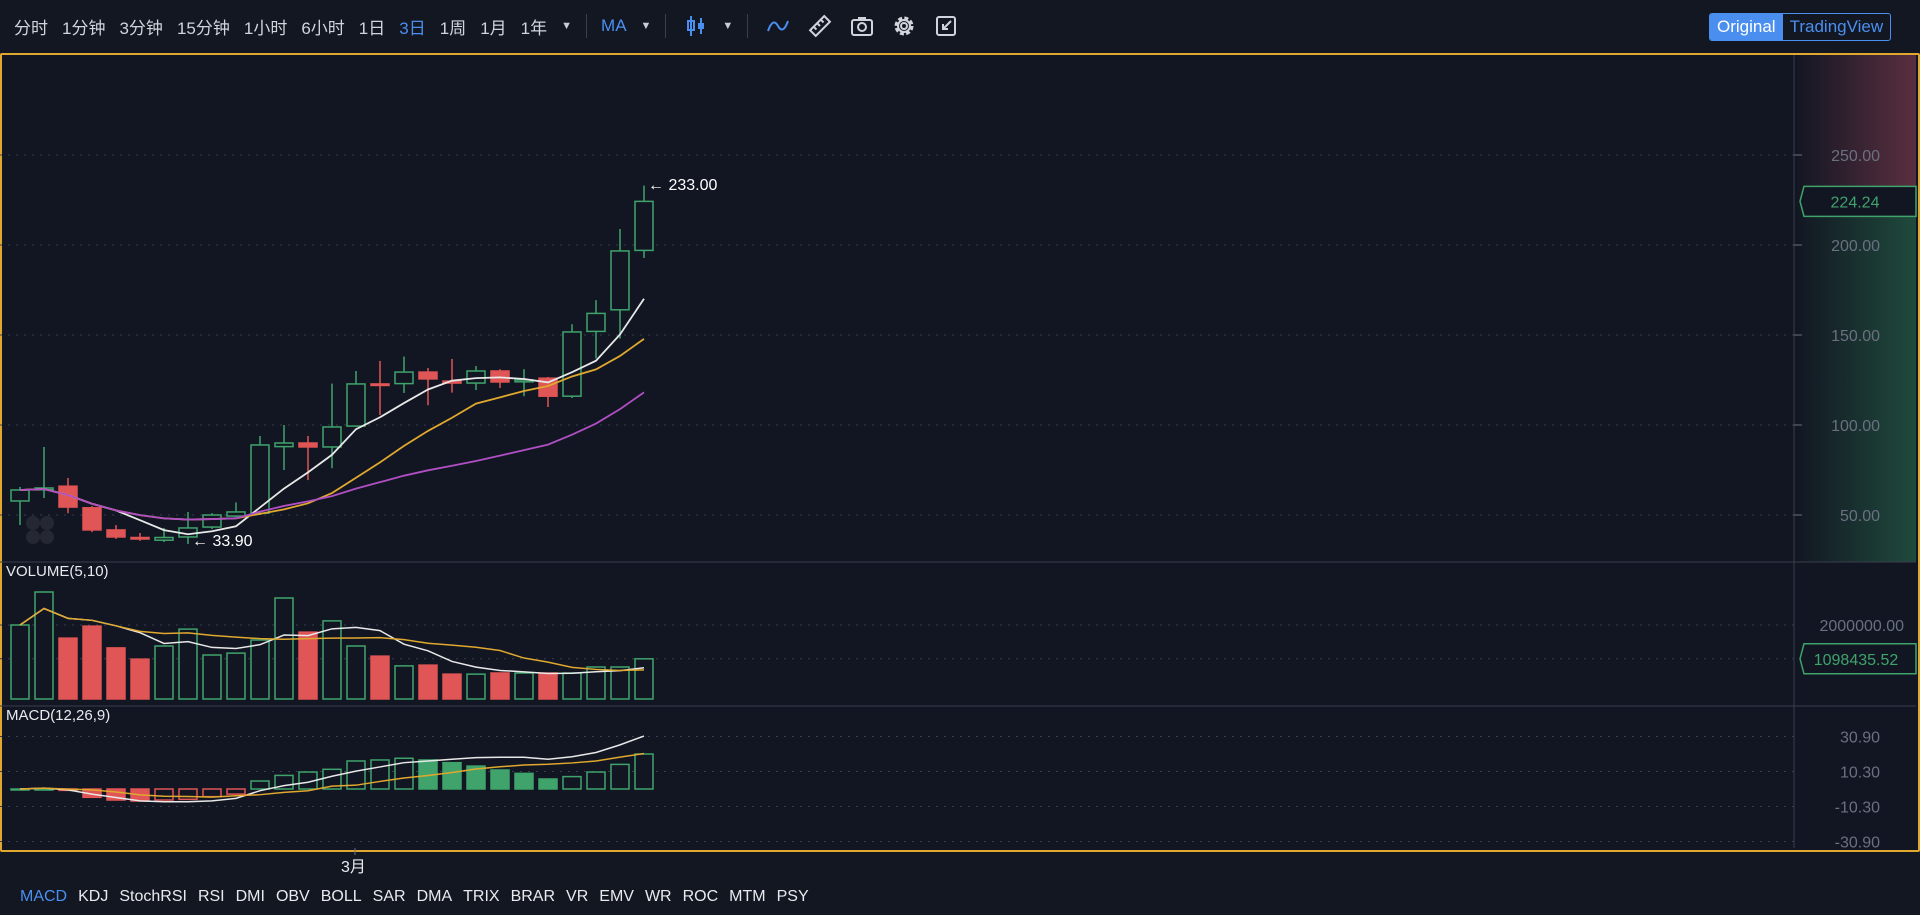 Image resolution: width=1920 pixels, height=915 pixels. What do you see at coordinates (534, 28) in the screenshot?
I see `interval-10: 1年` at bounding box center [534, 28].